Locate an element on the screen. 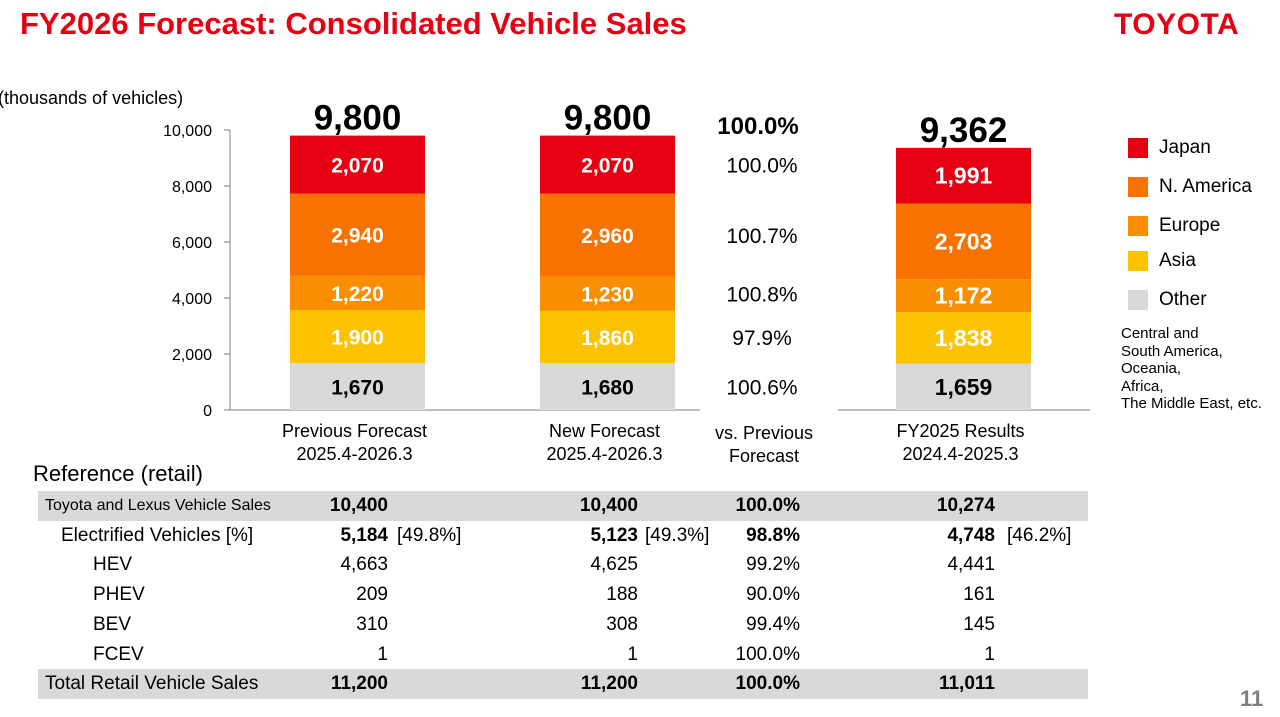 The height and width of the screenshot is (717, 1280). table-row: FCEV 1 1 100.0% 1 is located at coordinates (563, 655).